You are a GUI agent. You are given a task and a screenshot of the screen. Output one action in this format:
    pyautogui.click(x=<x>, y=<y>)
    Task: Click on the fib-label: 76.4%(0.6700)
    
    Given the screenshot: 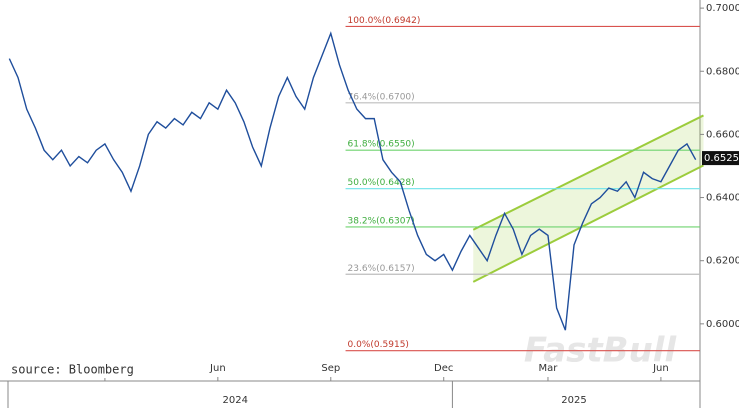 What is the action you would take?
    pyautogui.click(x=381, y=97)
    